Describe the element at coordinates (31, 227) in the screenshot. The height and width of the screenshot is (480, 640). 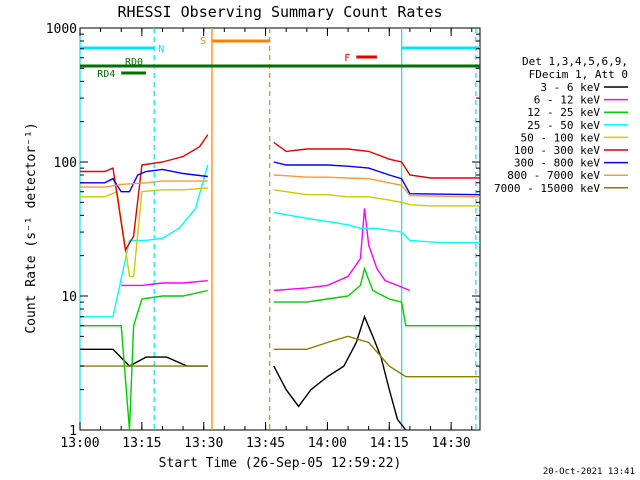
I see `y-axis-label: Count Rate (s⁻¹ detector⁻¹)` at that location.